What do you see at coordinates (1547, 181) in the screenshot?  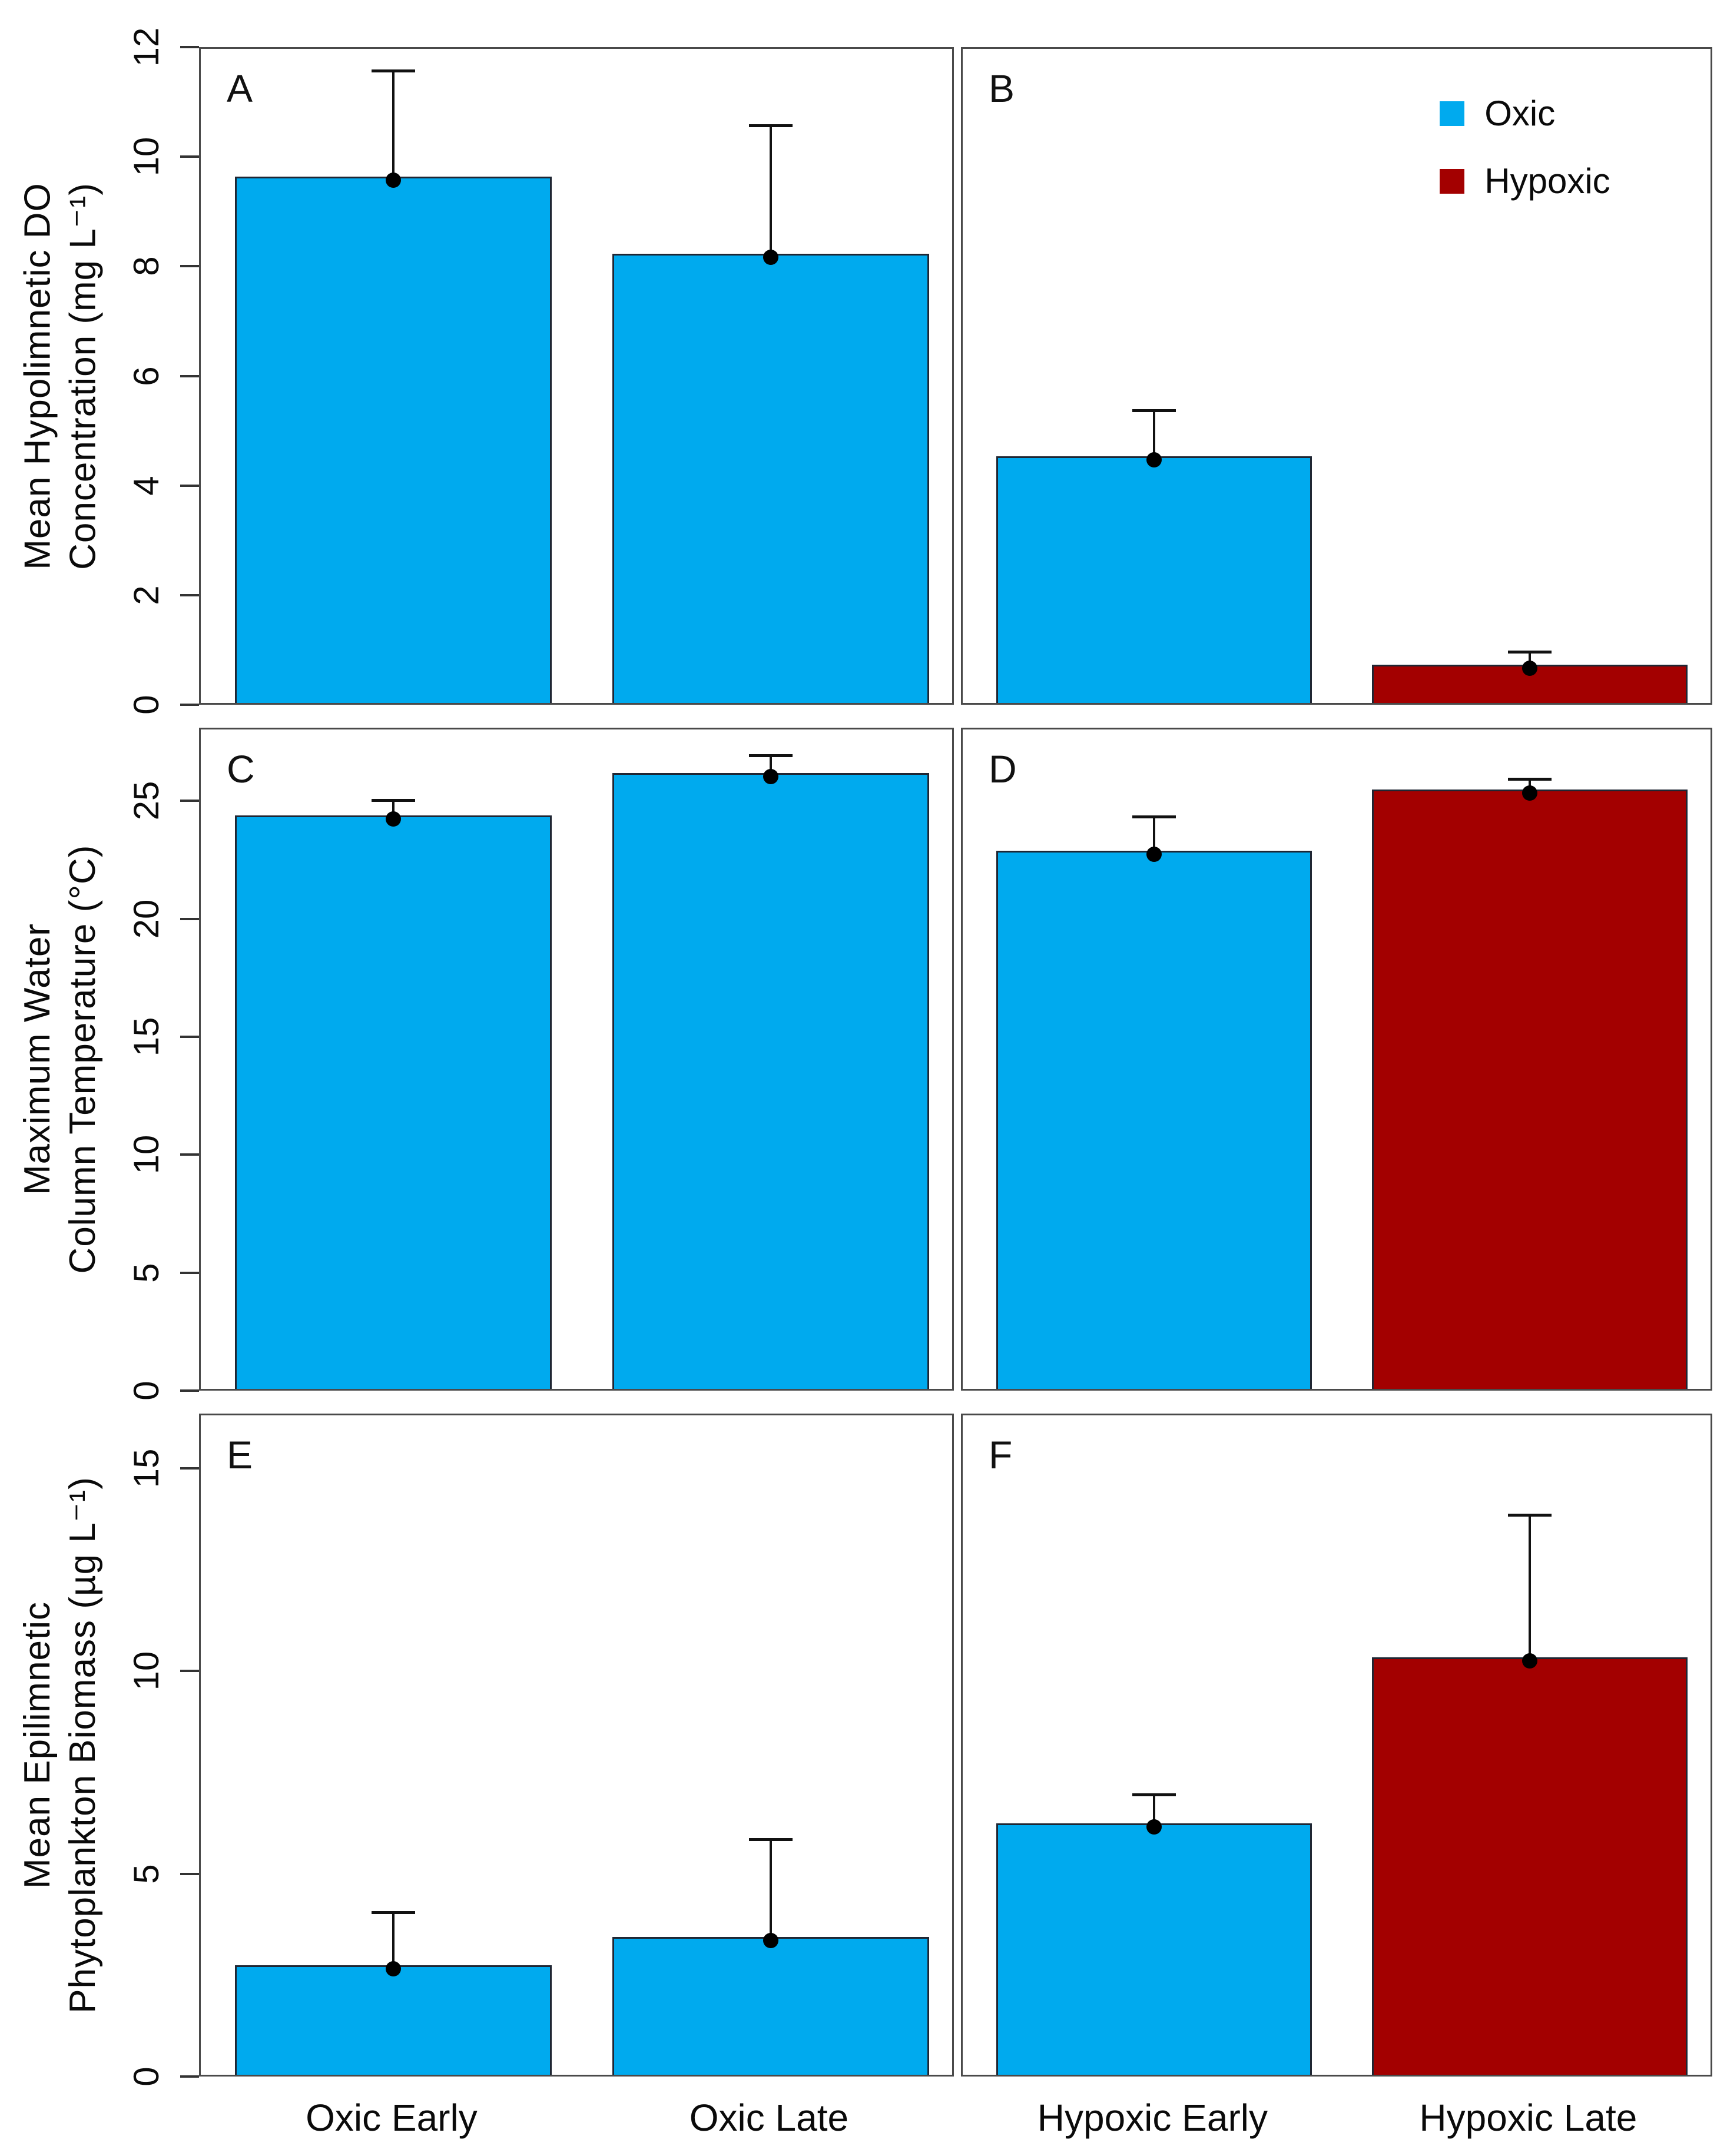 I see `legend-label: Hypoxic` at bounding box center [1547, 181].